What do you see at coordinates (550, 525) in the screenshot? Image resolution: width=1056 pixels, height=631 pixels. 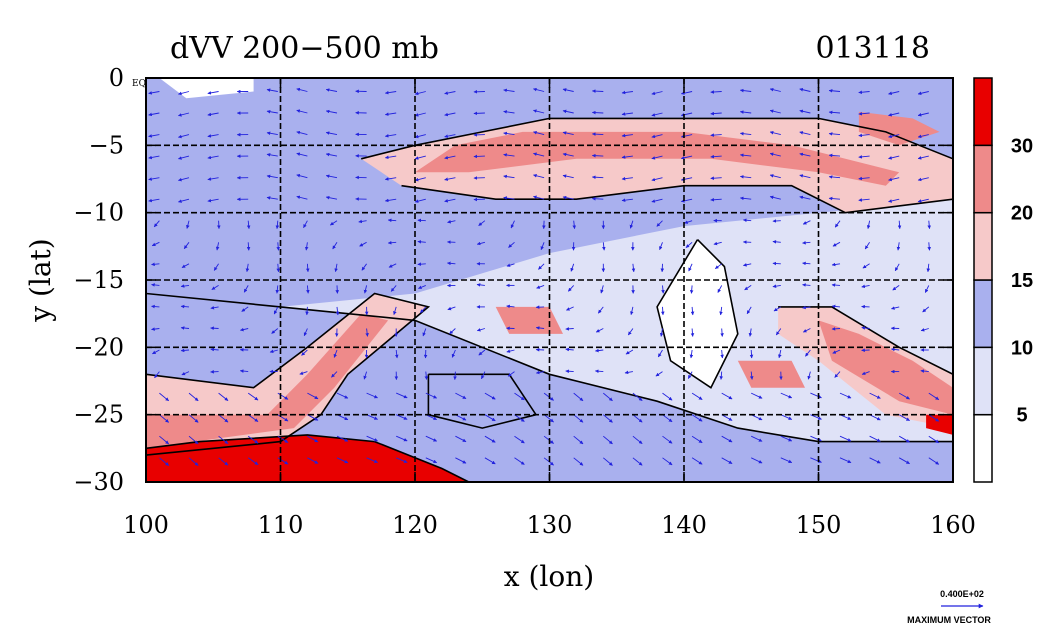 I see `x-tick-label-3: 130` at bounding box center [550, 525].